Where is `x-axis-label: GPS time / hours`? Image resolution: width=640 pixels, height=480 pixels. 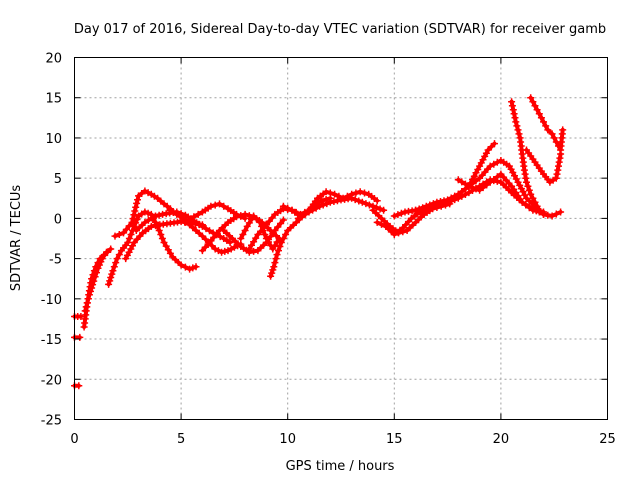
x-axis-label: GPS time / hours is located at coordinates (340, 466).